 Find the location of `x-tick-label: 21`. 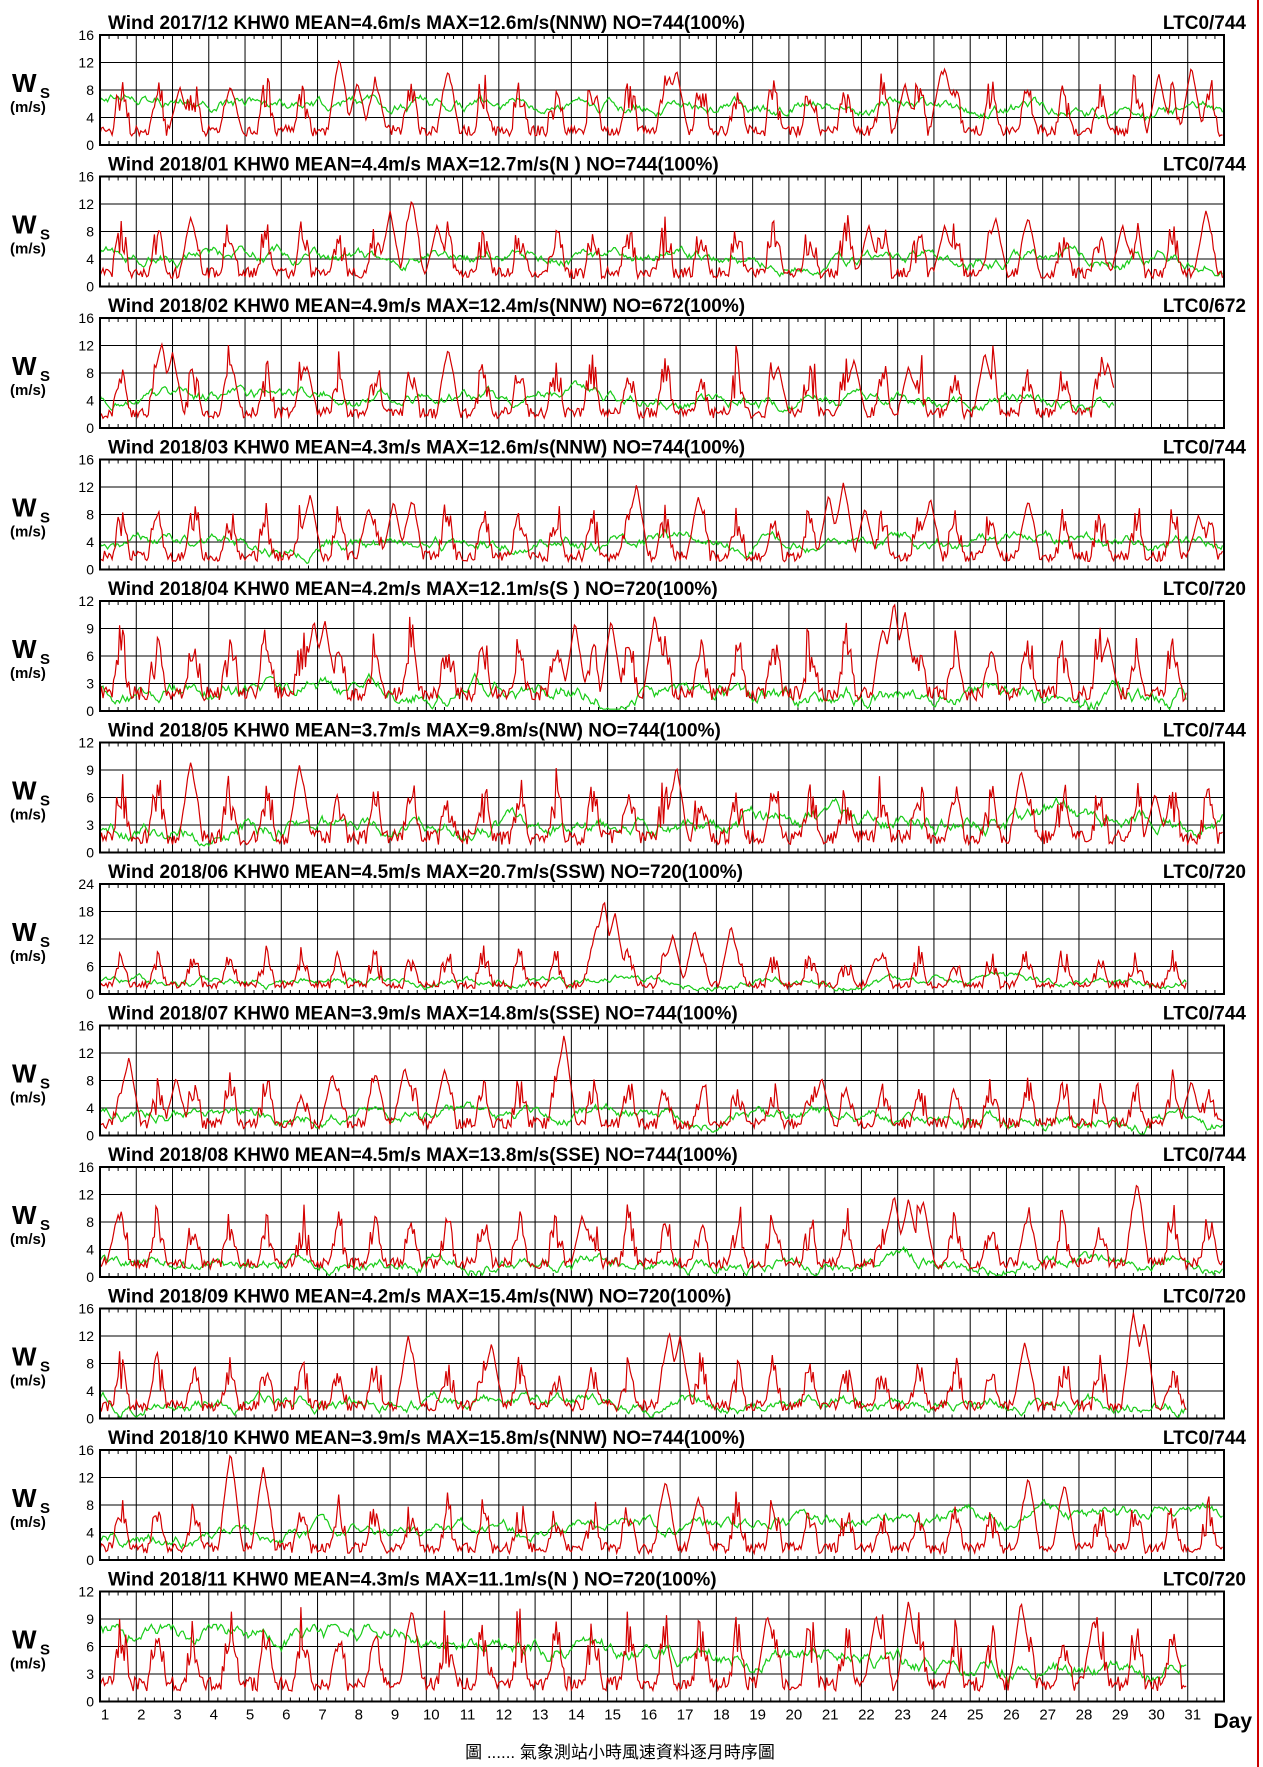

x-tick-label: 21 is located at coordinates (830, 1715).